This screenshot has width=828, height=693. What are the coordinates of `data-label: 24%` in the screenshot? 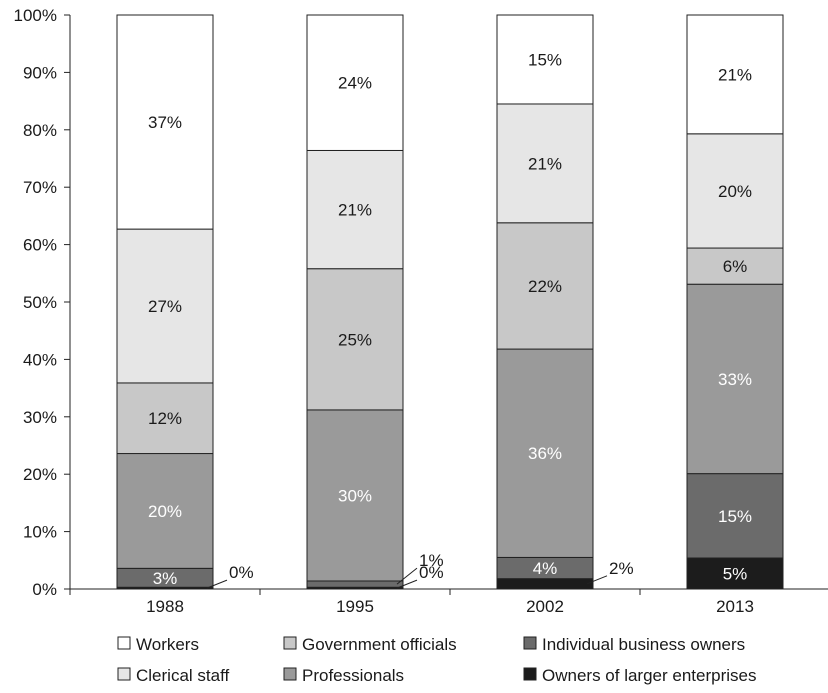 It's located at (355, 83).